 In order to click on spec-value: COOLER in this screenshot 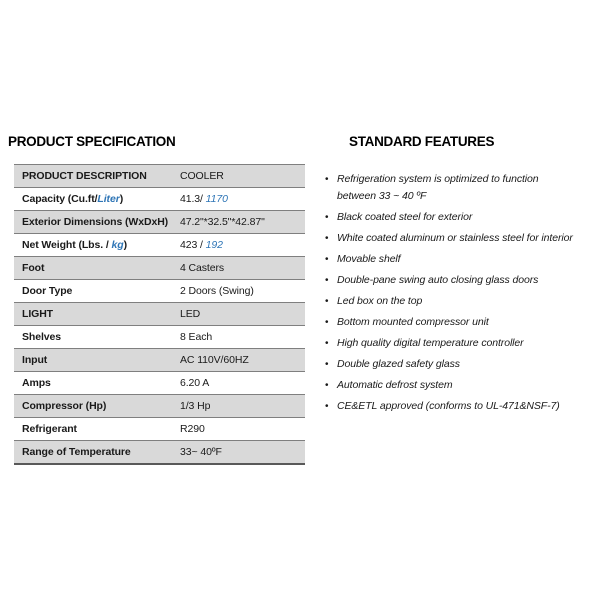, I will do `click(242, 176)`.